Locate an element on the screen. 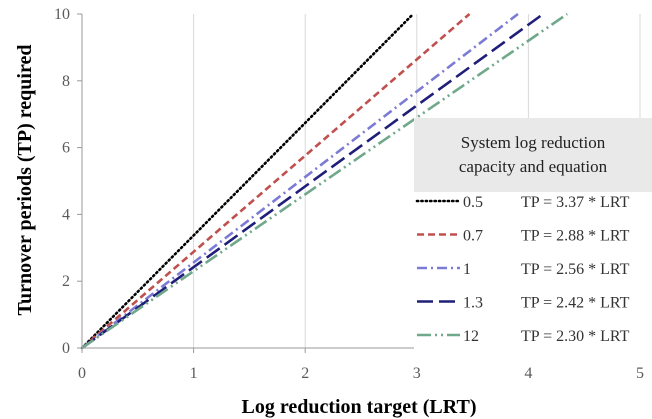 This screenshot has height=419, width=652. legend-label-2: 0.7 is located at coordinates (473, 236).